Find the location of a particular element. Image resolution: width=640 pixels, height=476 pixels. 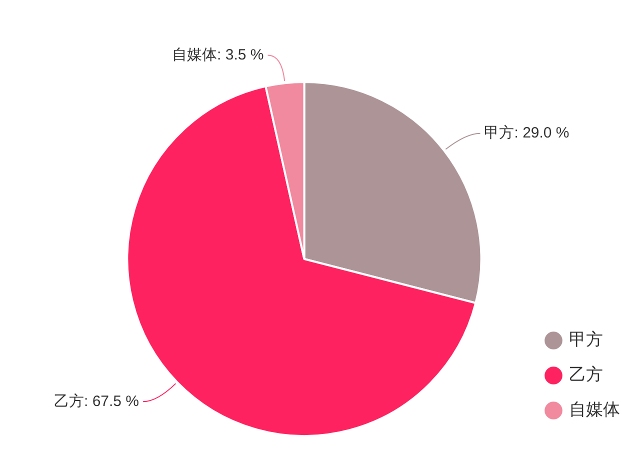

data-label: 乙方: 67.5 % is located at coordinates (97, 401).